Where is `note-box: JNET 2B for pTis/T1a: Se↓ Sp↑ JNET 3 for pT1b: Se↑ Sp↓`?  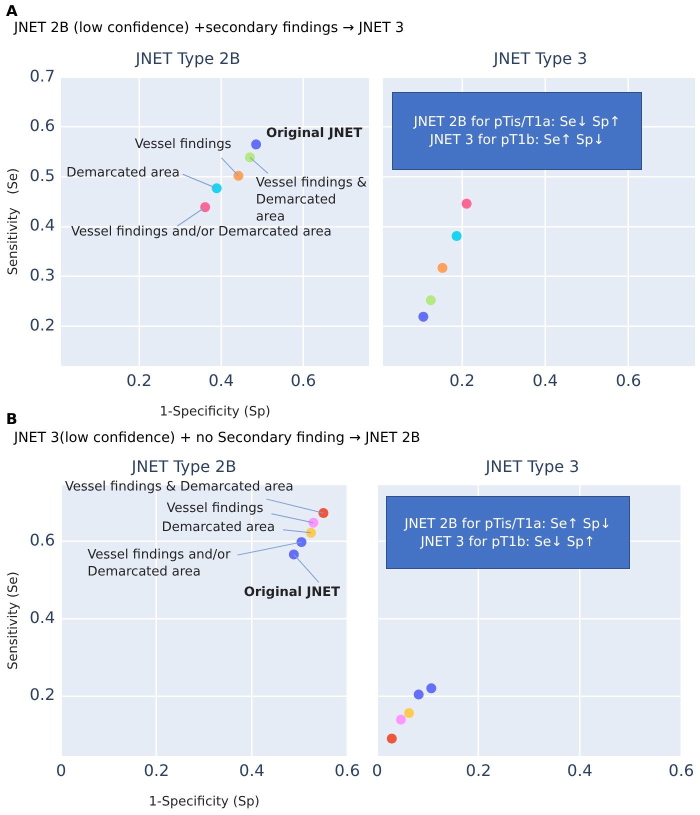 note-box: JNET 2B for pTis/T1a: Se↓ Sp↑ JNET 3 for pT1b: Se↑ Sp↓ is located at coordinates (517, 131).